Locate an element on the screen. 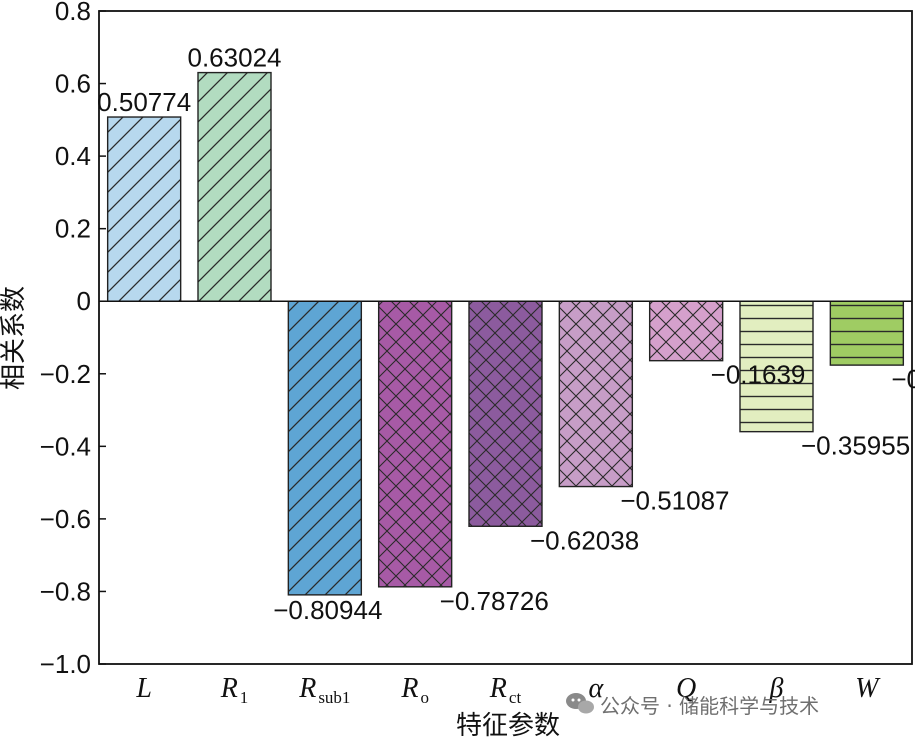 This screenshot has width=915, height=741. data-label: −0.62038 is located at coordinates (584, 540).